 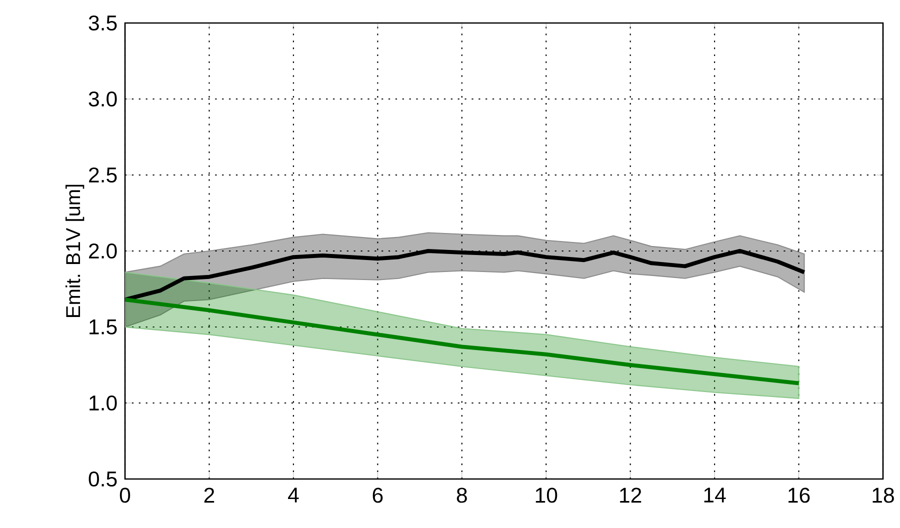 What do you see at coordinates (547, 495) in the screenshot?
I see `x-tick-label: 10` at bounding box center [547, 495].